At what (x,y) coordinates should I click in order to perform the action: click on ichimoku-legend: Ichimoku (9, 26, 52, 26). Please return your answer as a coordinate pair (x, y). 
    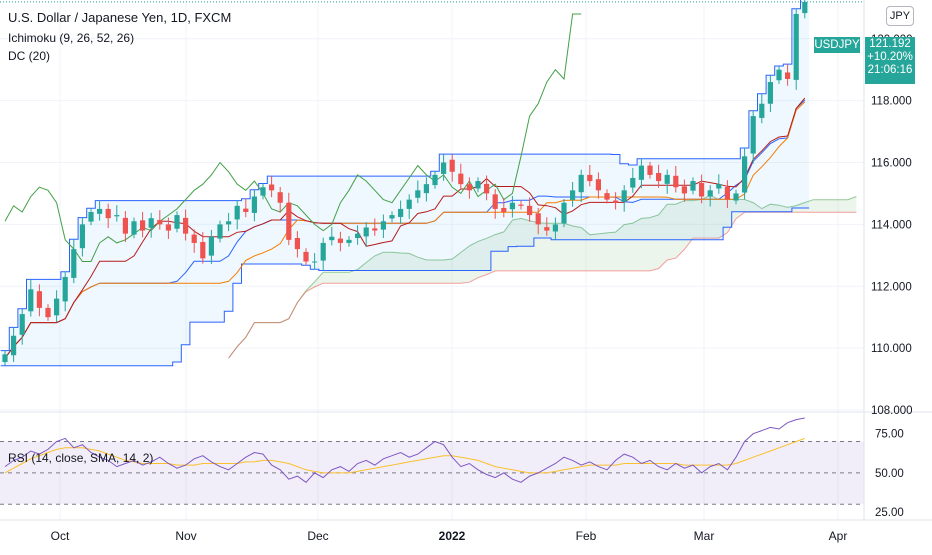
    Looking at the image, I should click on (71, 38).